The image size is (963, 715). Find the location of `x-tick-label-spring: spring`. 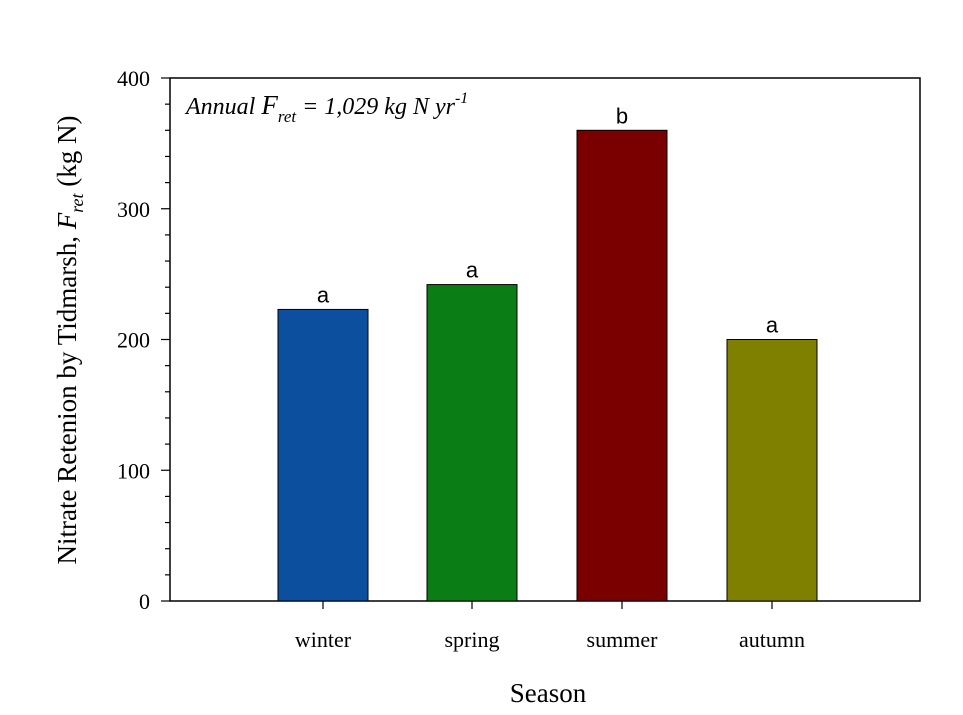

x-tick-label-spring: spring is located at coordinates (472, 639).